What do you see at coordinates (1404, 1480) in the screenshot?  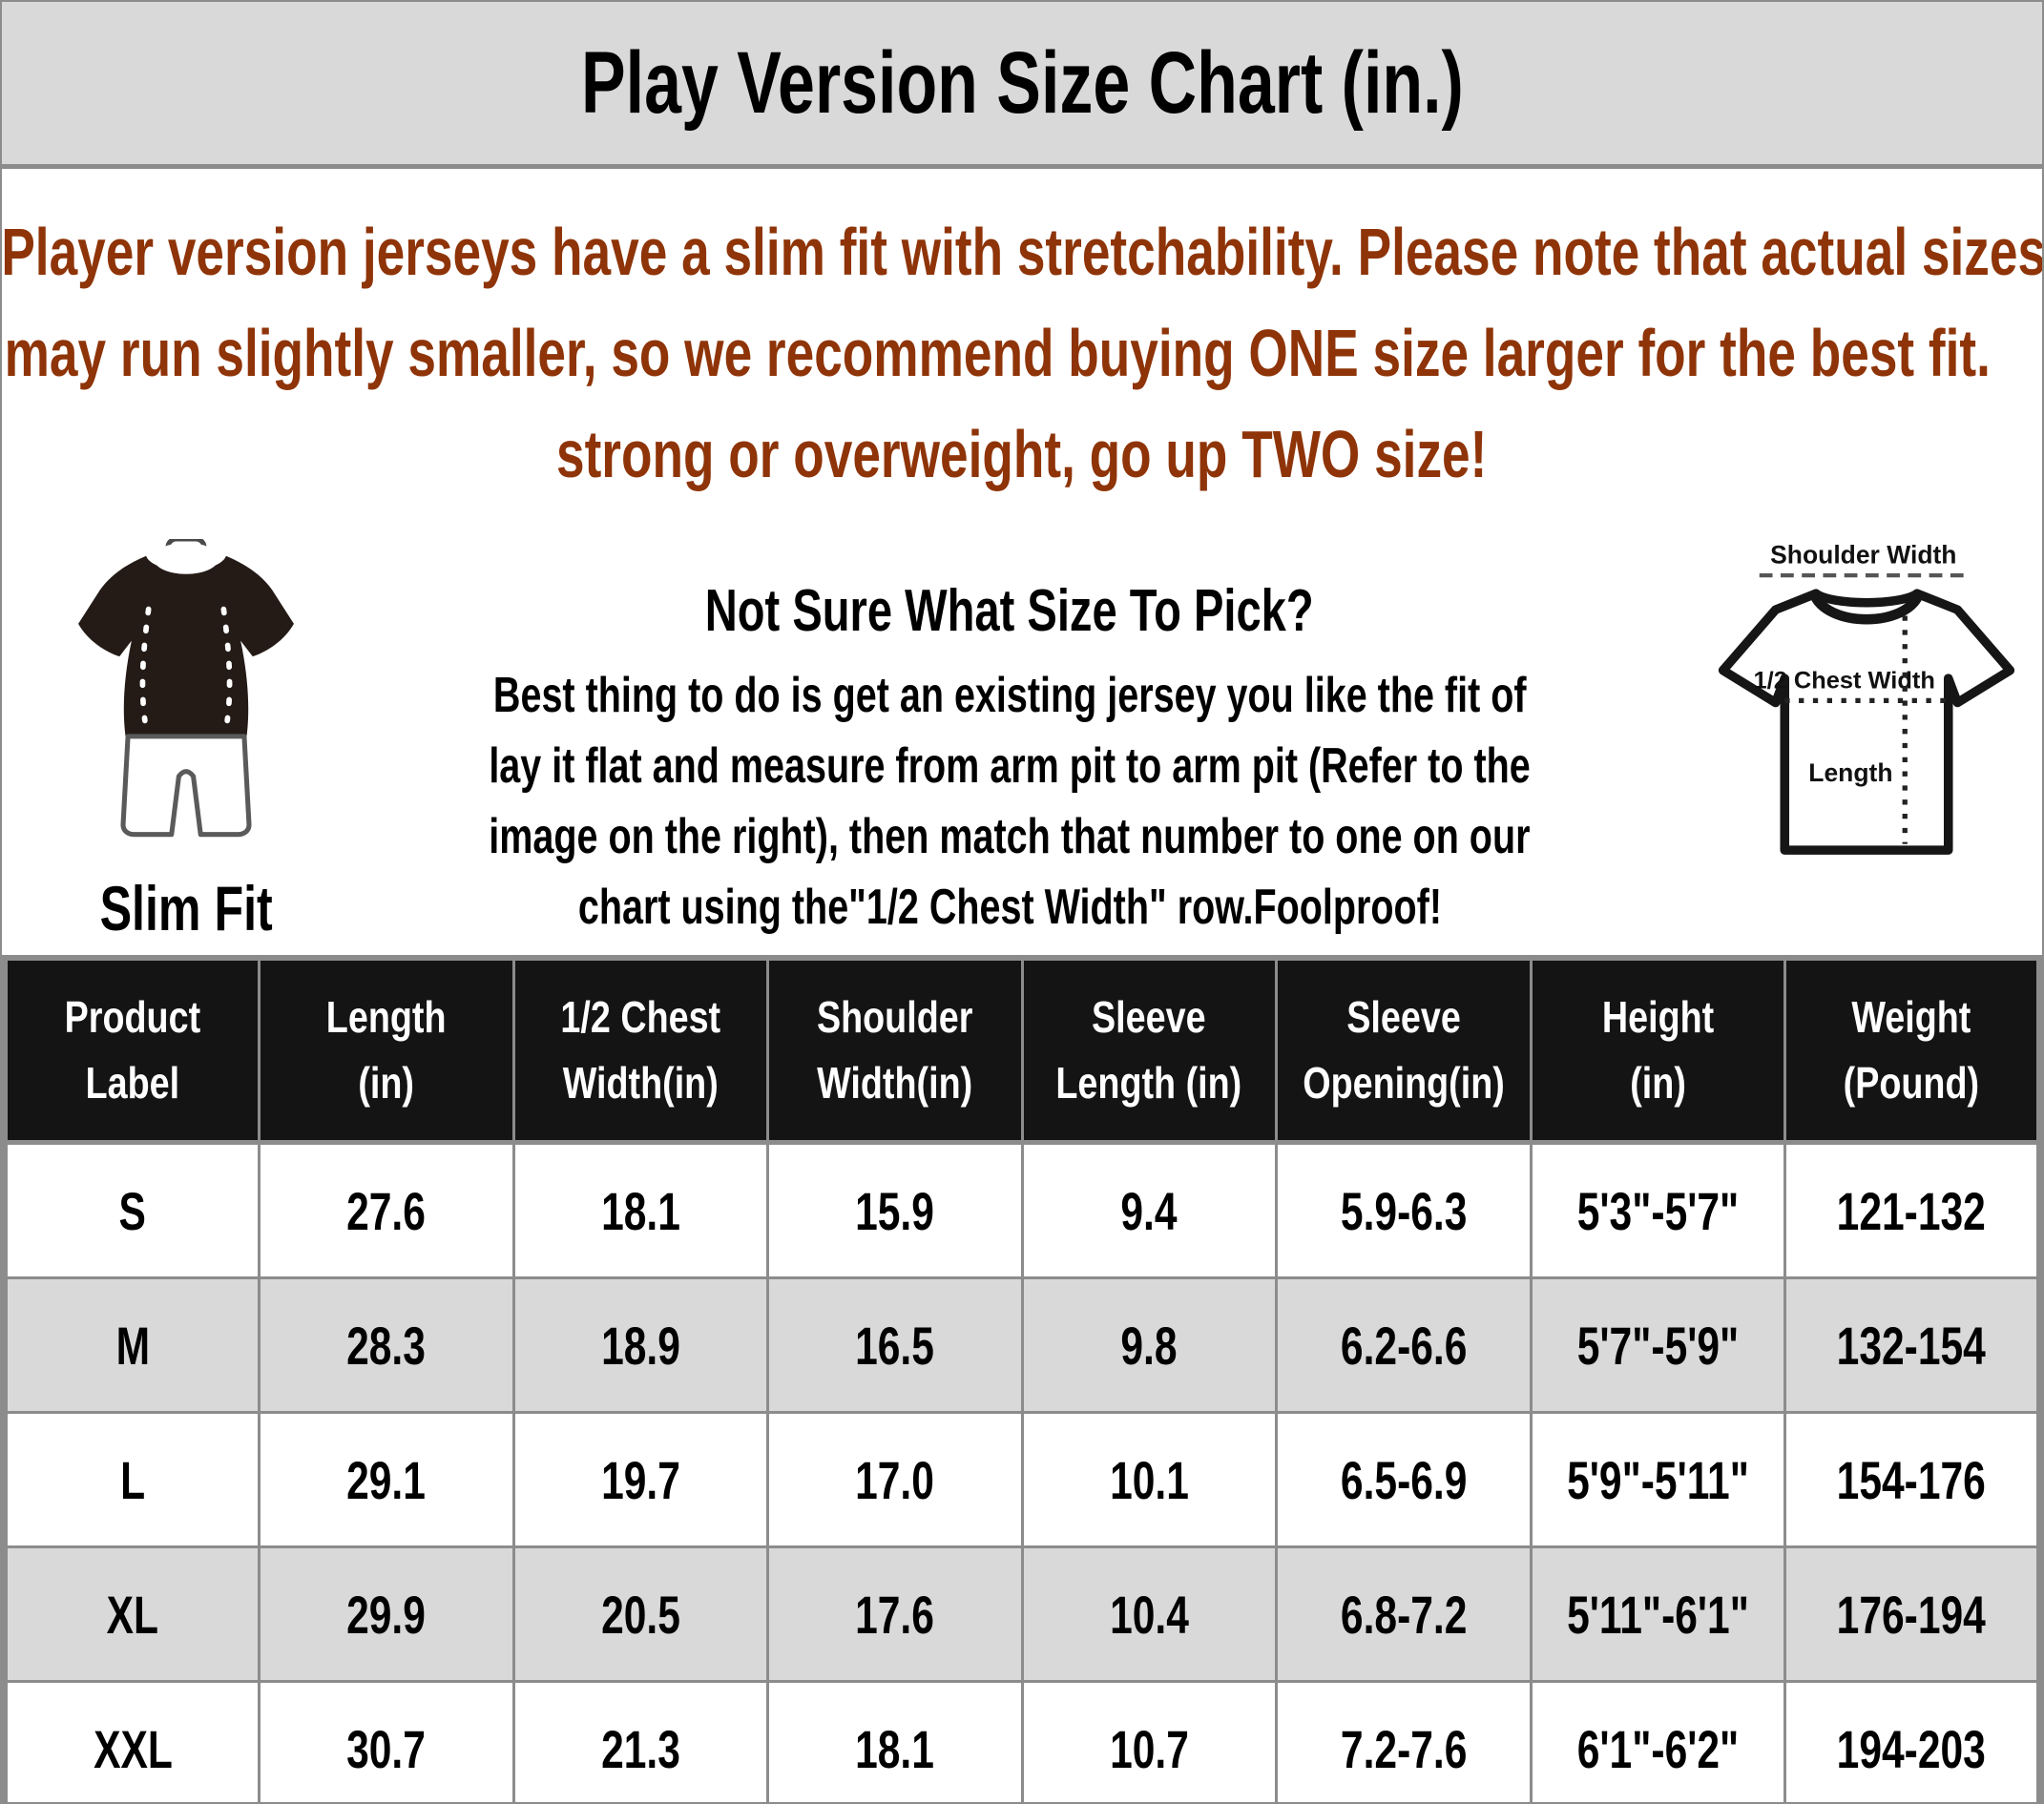 I see `size-cell: 6.5-6.9` at bounding box center [1404, 1480].